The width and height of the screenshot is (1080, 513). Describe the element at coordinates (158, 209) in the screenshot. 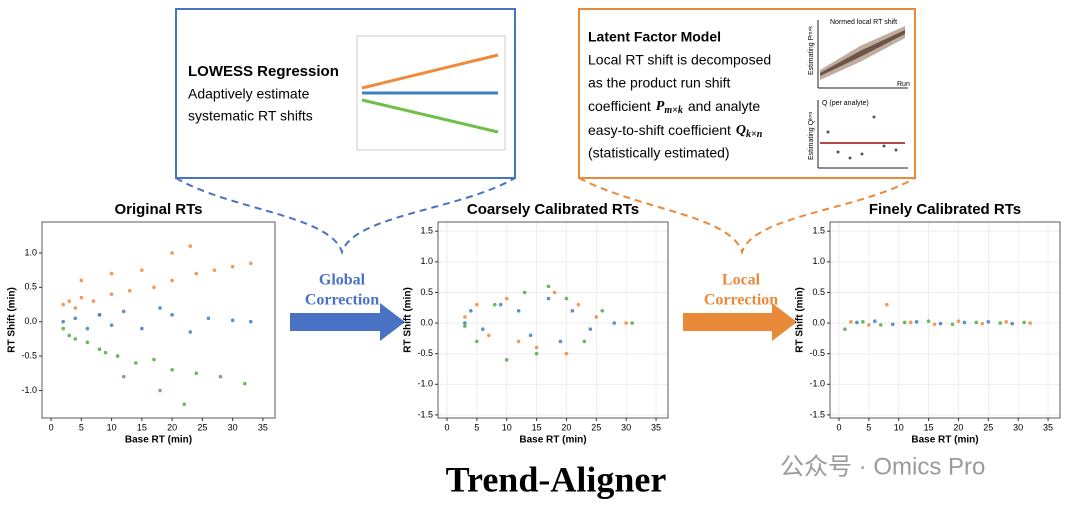

I see `chart-title: Original RTs` at that location.